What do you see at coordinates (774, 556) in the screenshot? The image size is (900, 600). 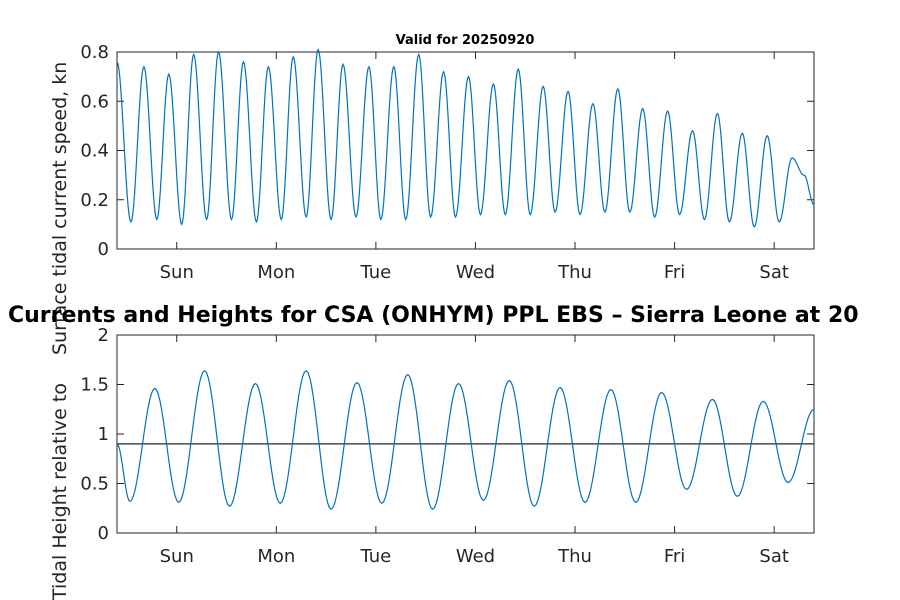 I see `height-x-tick-label: Sat` at bounding box center [774, 556].